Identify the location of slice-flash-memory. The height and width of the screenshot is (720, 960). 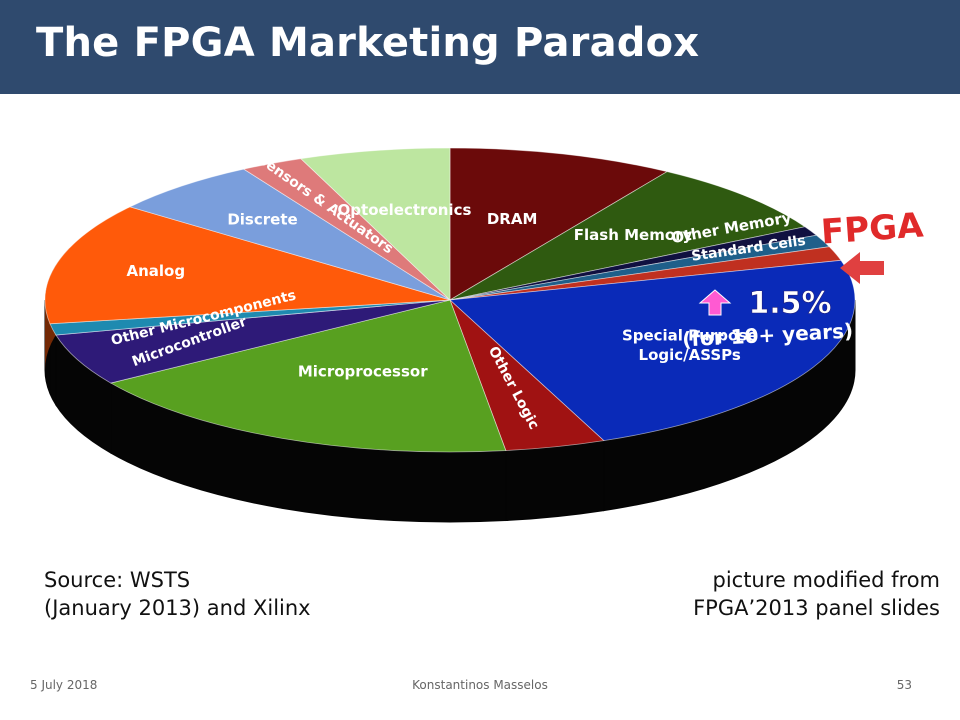
(627, 236).